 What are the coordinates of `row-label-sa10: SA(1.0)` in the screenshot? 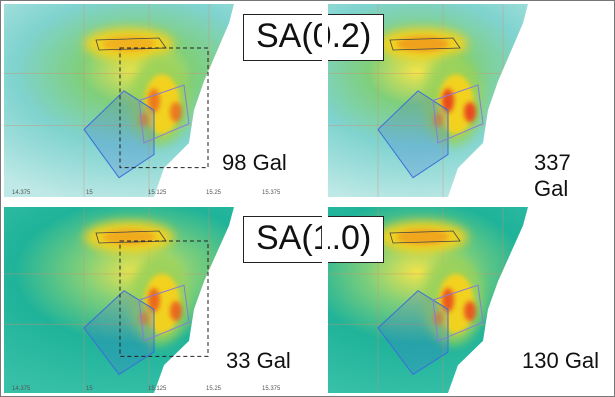 It's located at (314, 240).